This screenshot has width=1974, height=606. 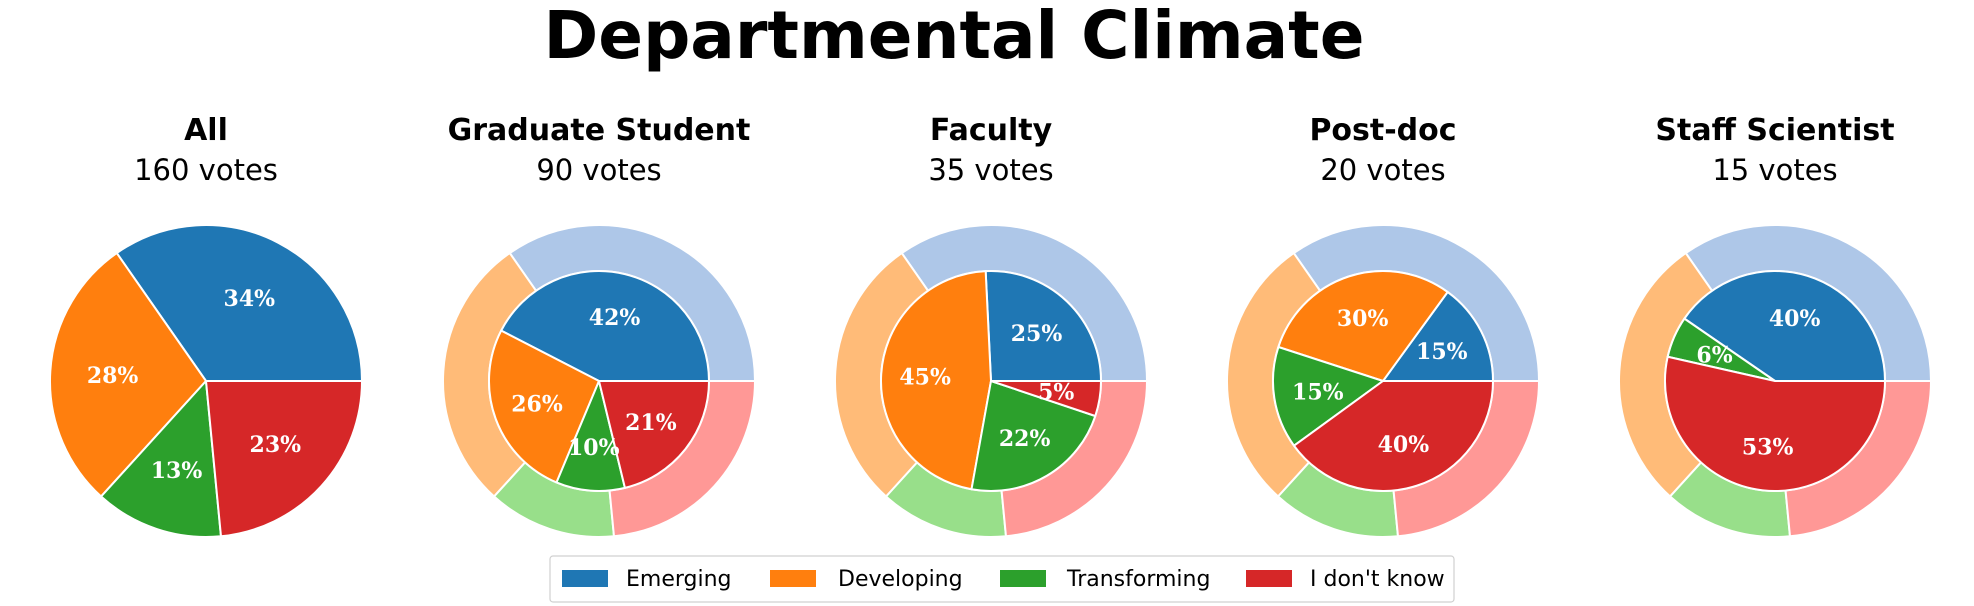 I want to click on slice-label-transforming: 22%, so click(x=1025, y=439).